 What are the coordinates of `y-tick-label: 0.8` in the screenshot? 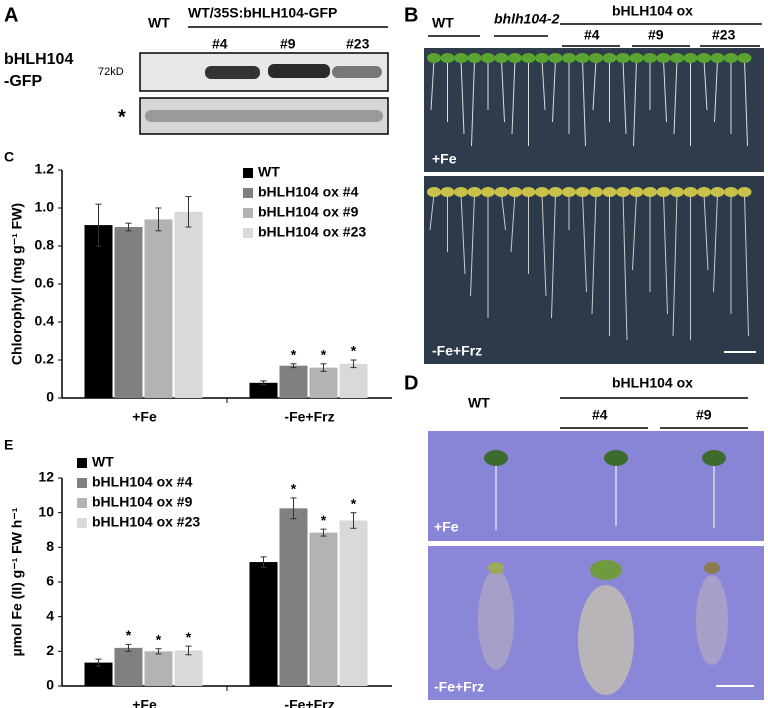 It's located at (45, 245).